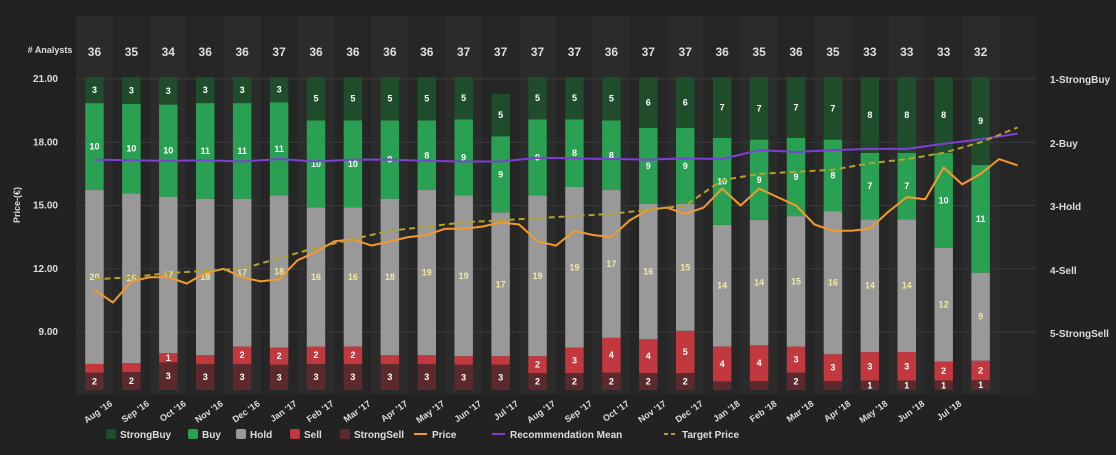 The image size is (1116, 455). I want to click on y-tick-label: 21.00, so click(45, 79).